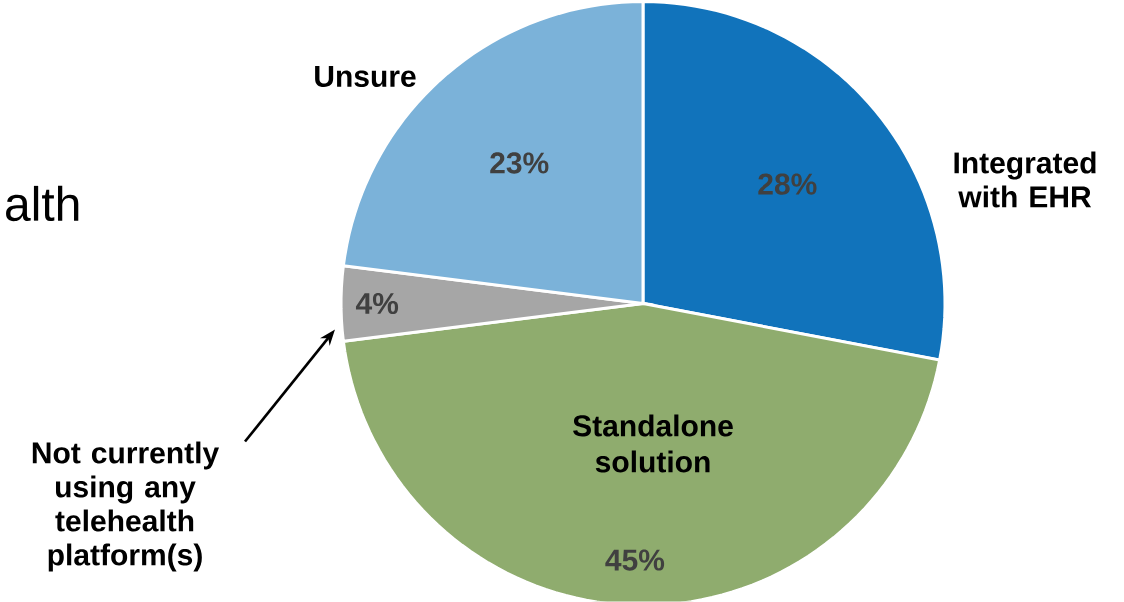  What do you see at coordinates (635, 560) in the screenshot?
I see `data-label: 45%` at bounding box center [635, 560].